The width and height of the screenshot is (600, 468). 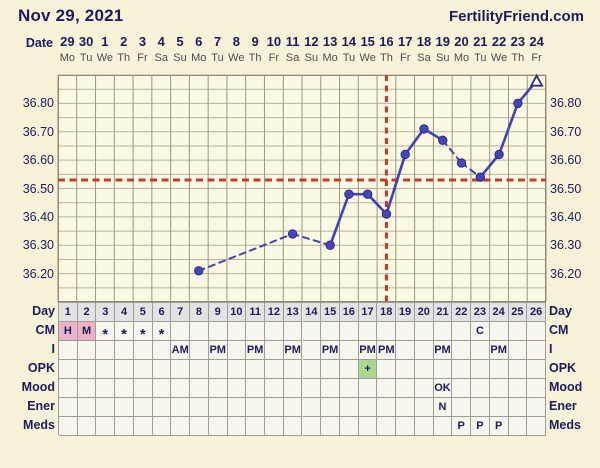 I want to click on grid-cell-i-day-7: AM, so click(x=181, y=350).